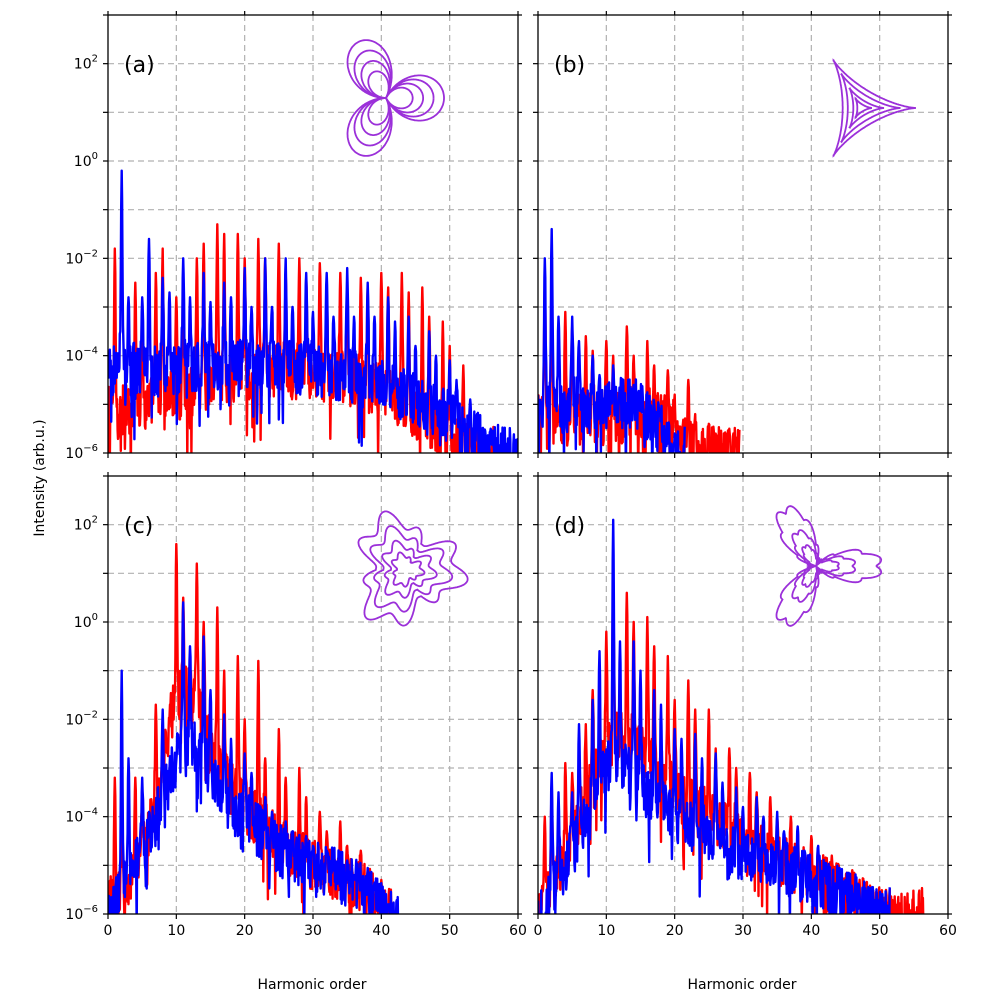 Image resolution: width=981 pixels, height=999 pixels. I want to click on y-axis-label: Intensity (arb.u.), so click(40, 477).